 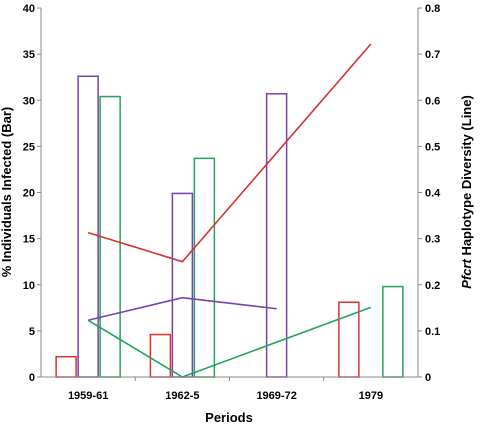 I want to click on left-tick-label: 5, so click(x=32, y=332).